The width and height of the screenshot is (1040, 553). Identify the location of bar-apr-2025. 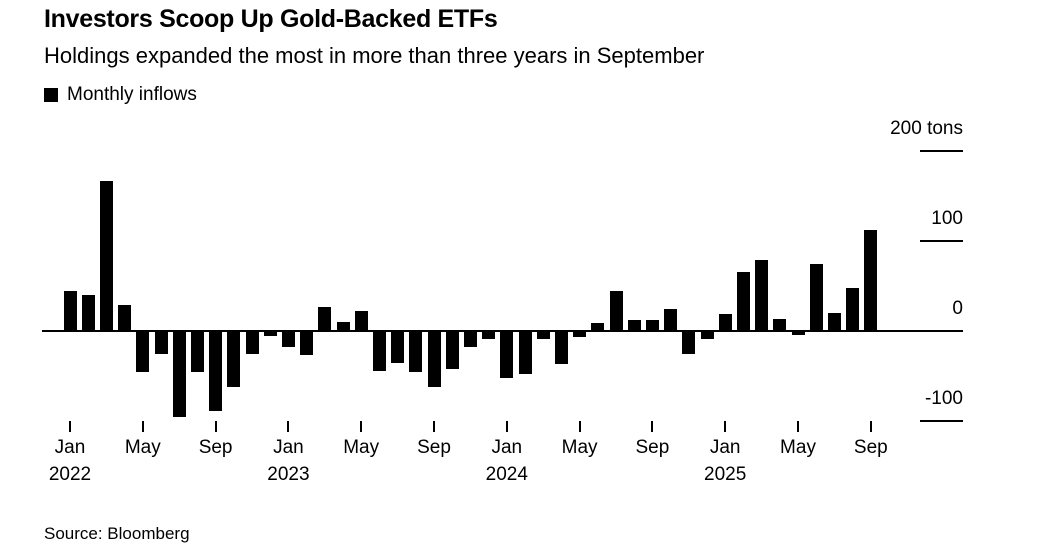
(780, 325).